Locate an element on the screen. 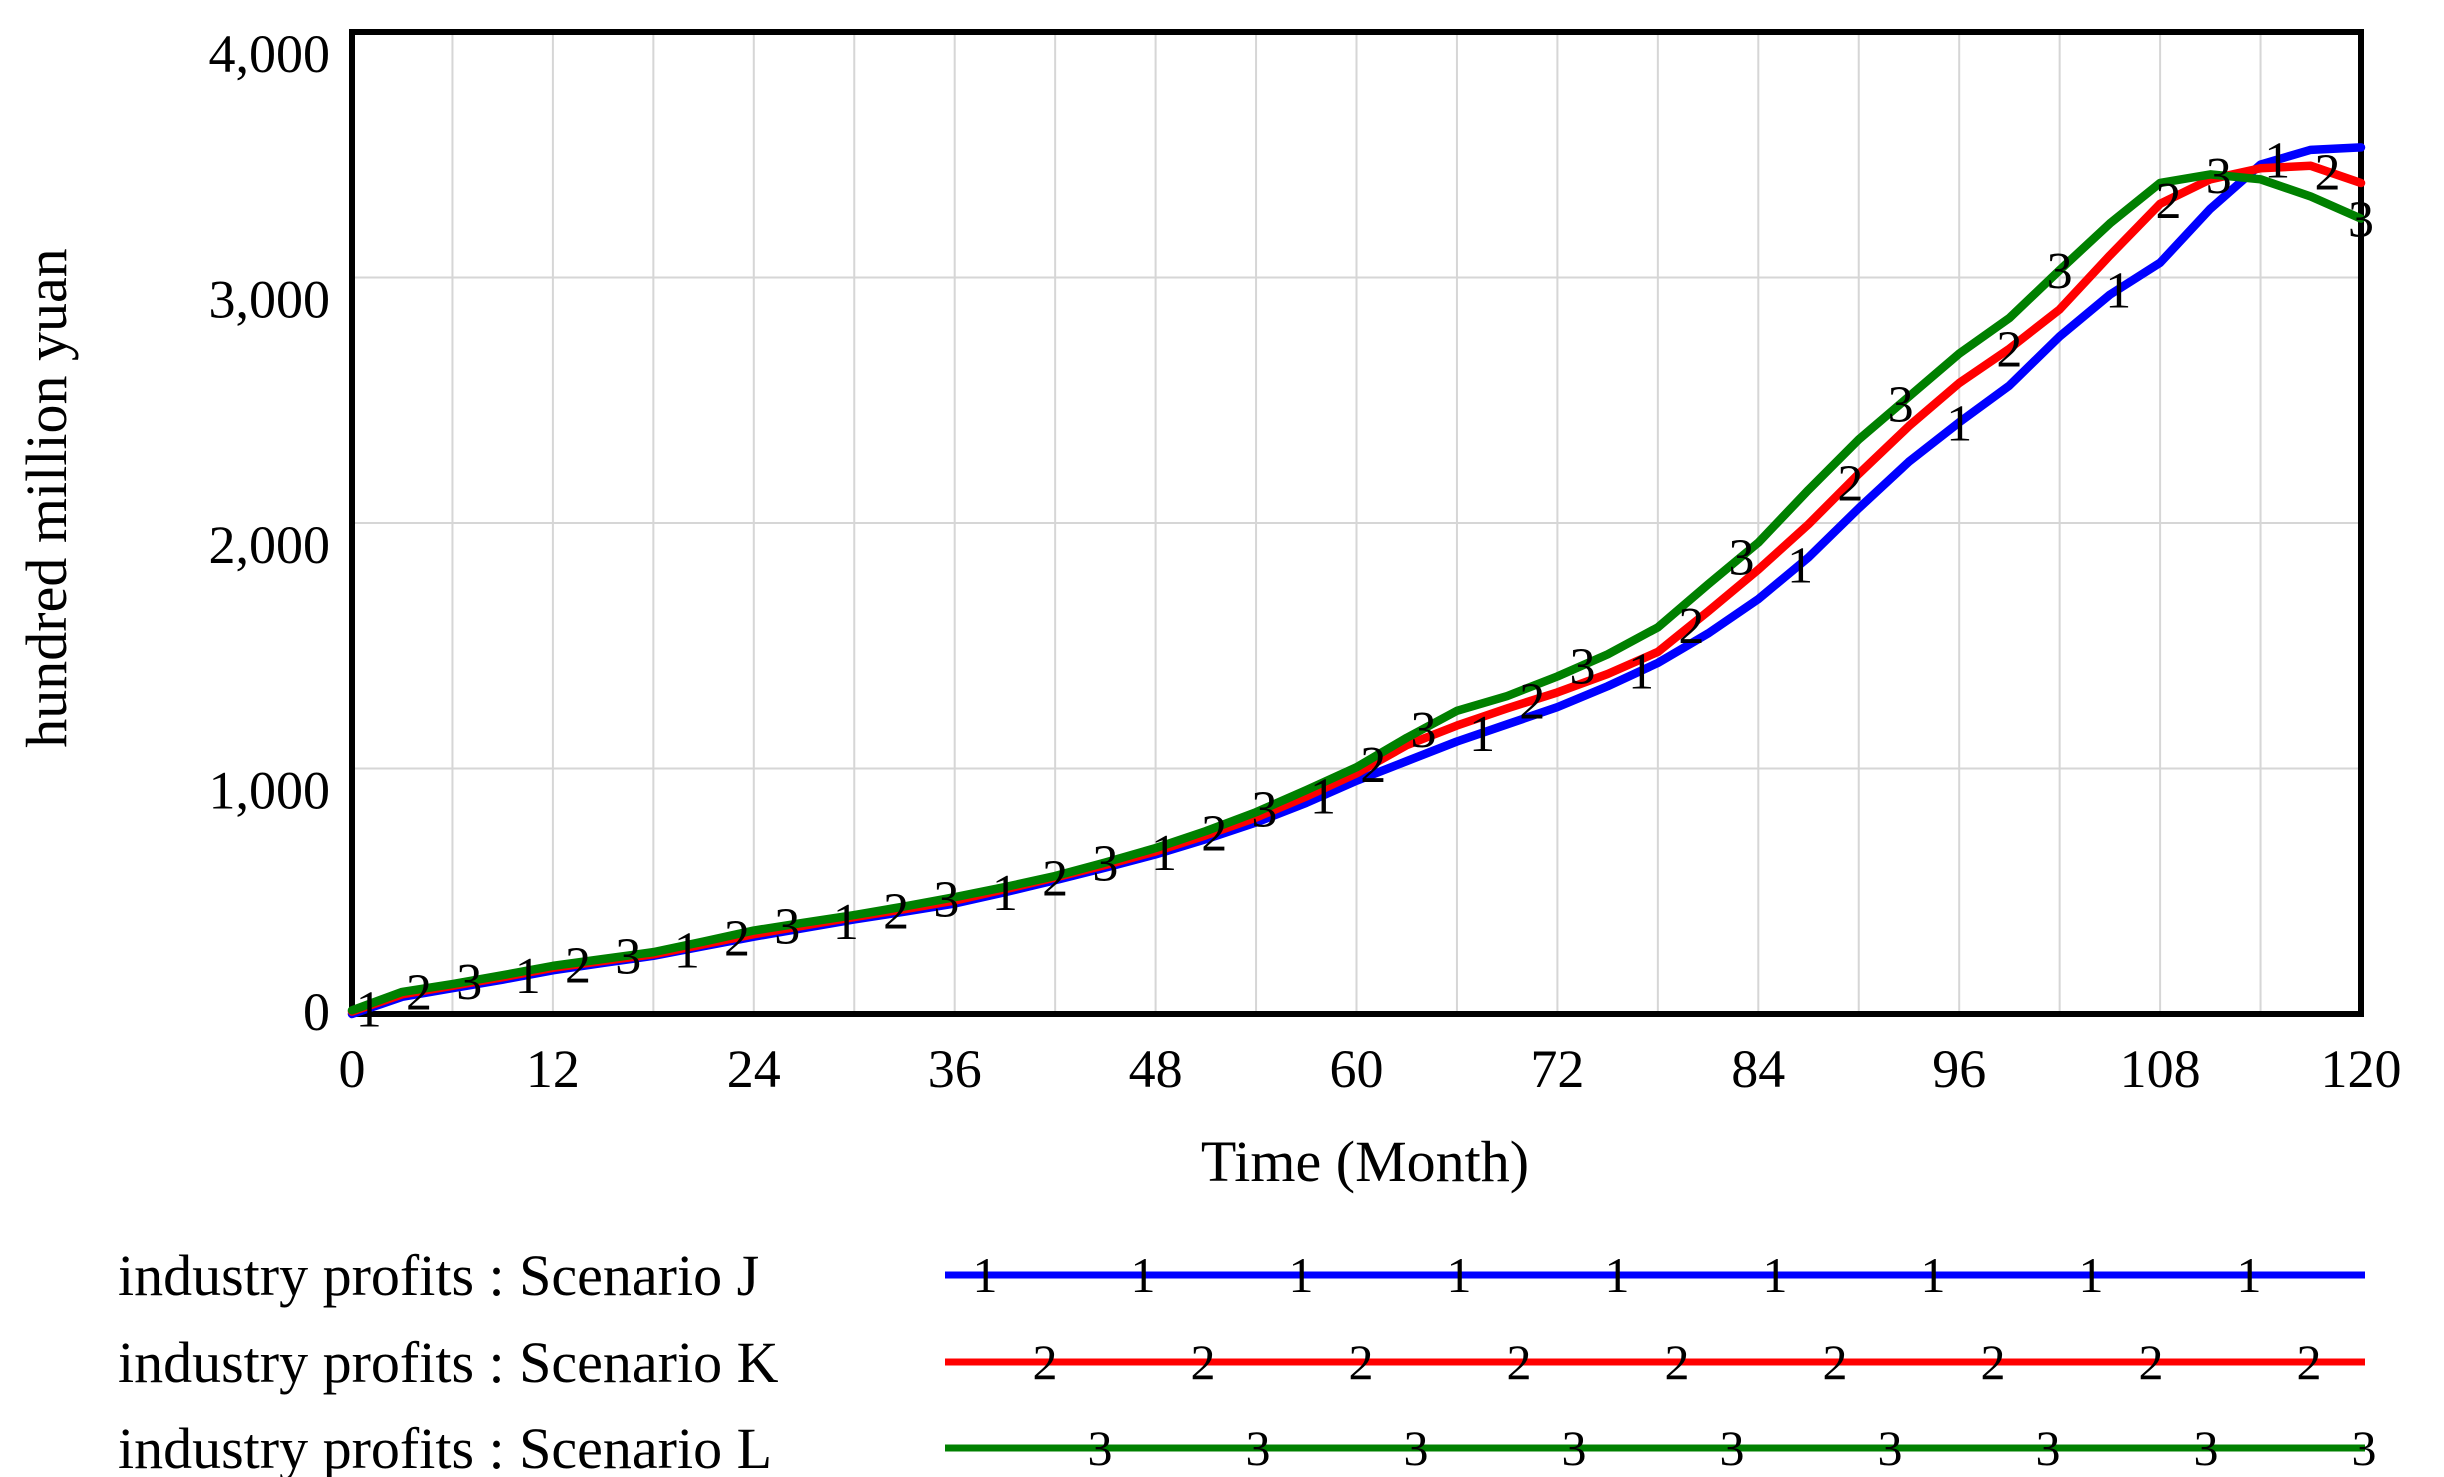 Image resolution: width=2444 pixels, height=1477 pixels. legend-row-scenario-j: industry profits : Scenario J is located at coordinates (1241, 1275).